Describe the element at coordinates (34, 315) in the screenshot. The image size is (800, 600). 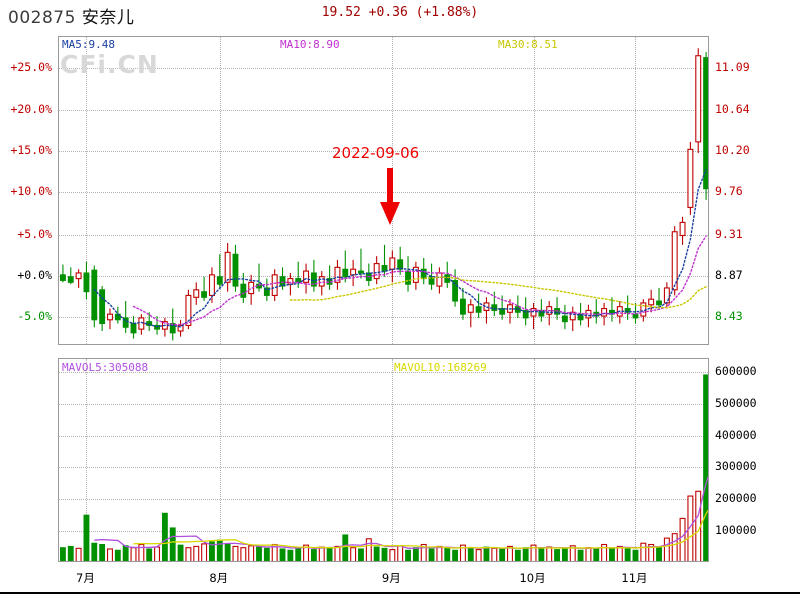
I see `price-axis-label-left: -5.0%` at that location.